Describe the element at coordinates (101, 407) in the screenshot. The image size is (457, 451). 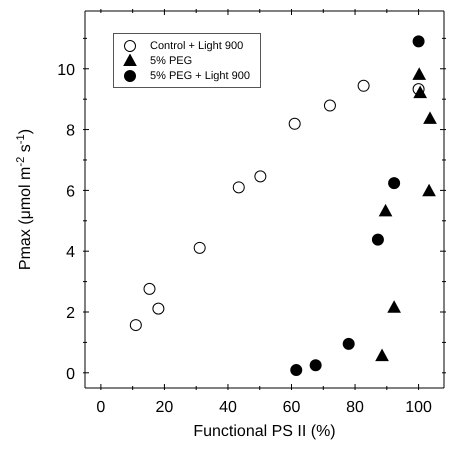
I see `x-tick-label: 0` at that location.